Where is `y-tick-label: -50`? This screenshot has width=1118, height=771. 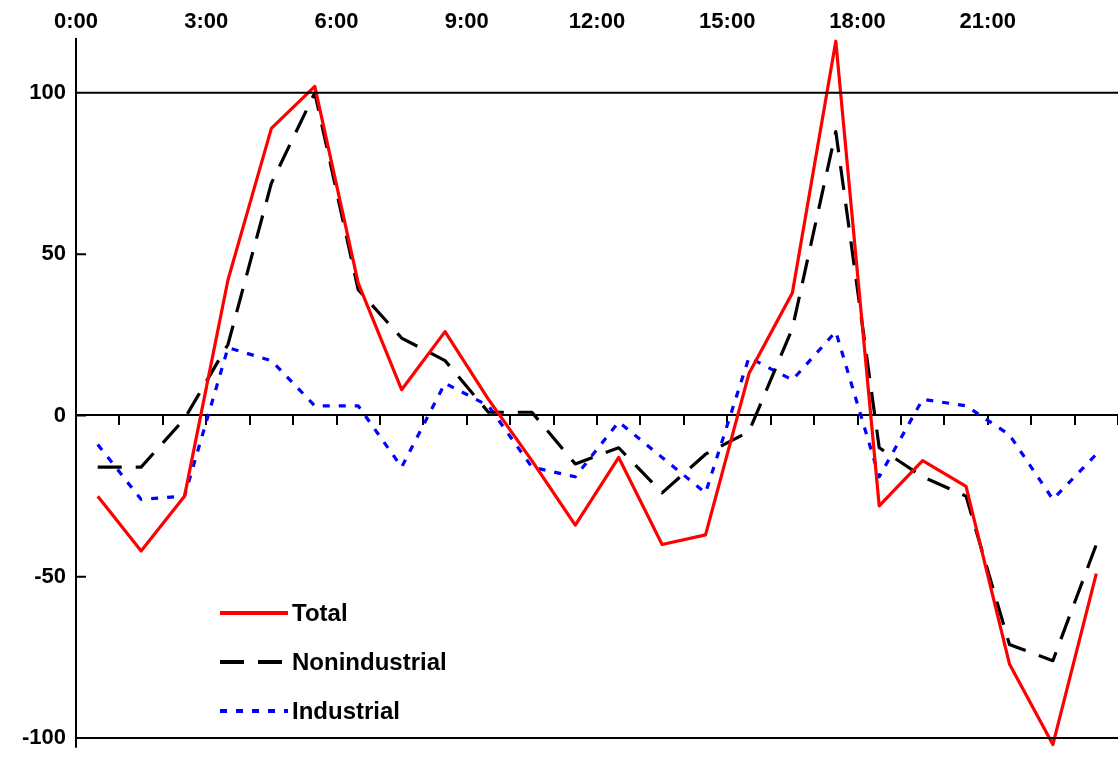
y-tick-label: -50 is located at coordinates (50, 575).